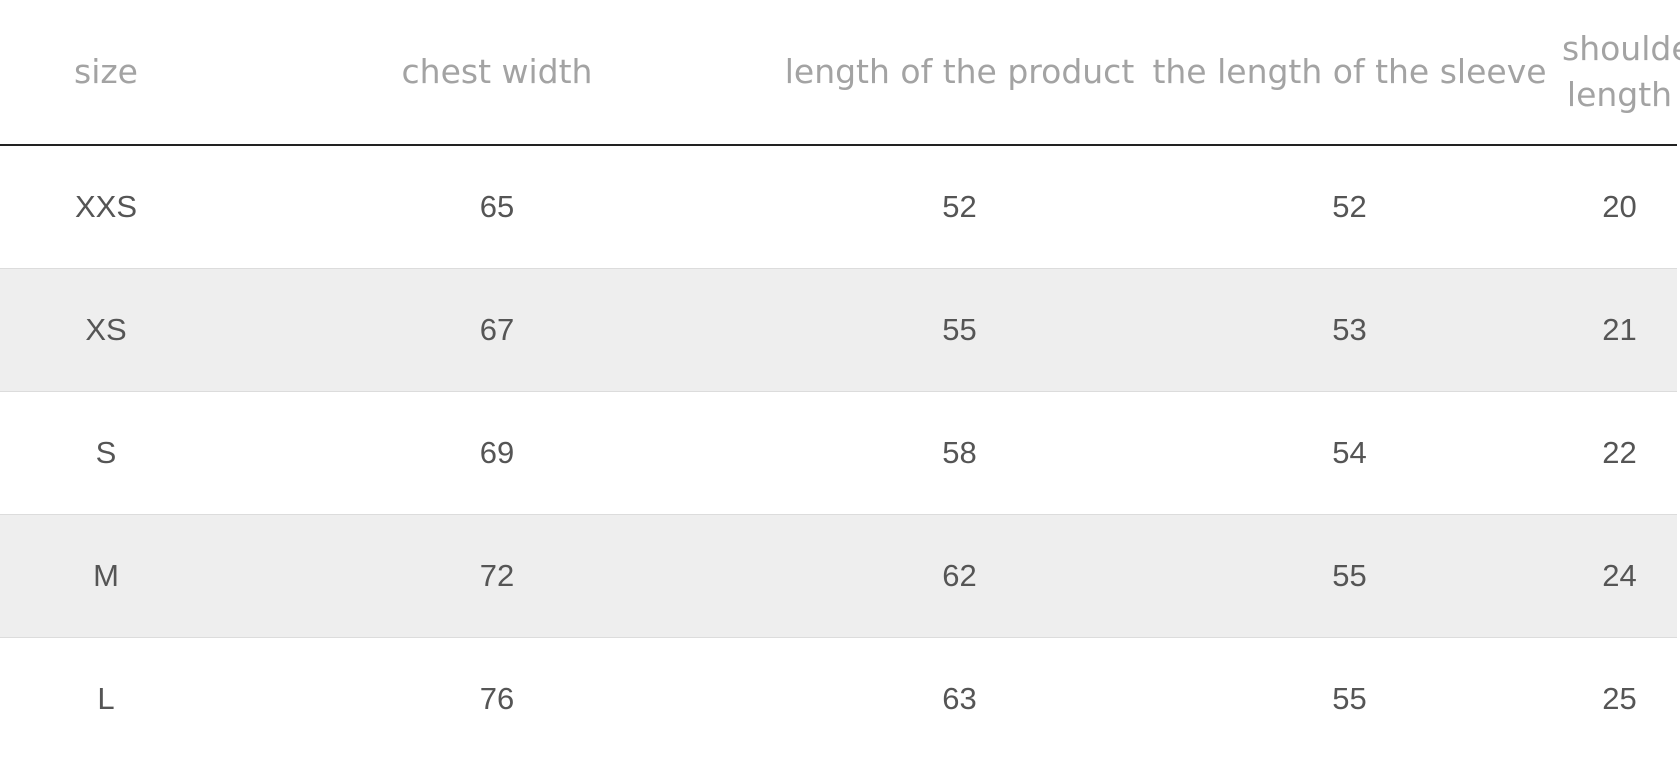 This screenshot has height=760, width=1680. What do you see at coordinates (959, 576) in the screenshot?
I see `product-length-cell: 62` at bounding box center [959, 576].